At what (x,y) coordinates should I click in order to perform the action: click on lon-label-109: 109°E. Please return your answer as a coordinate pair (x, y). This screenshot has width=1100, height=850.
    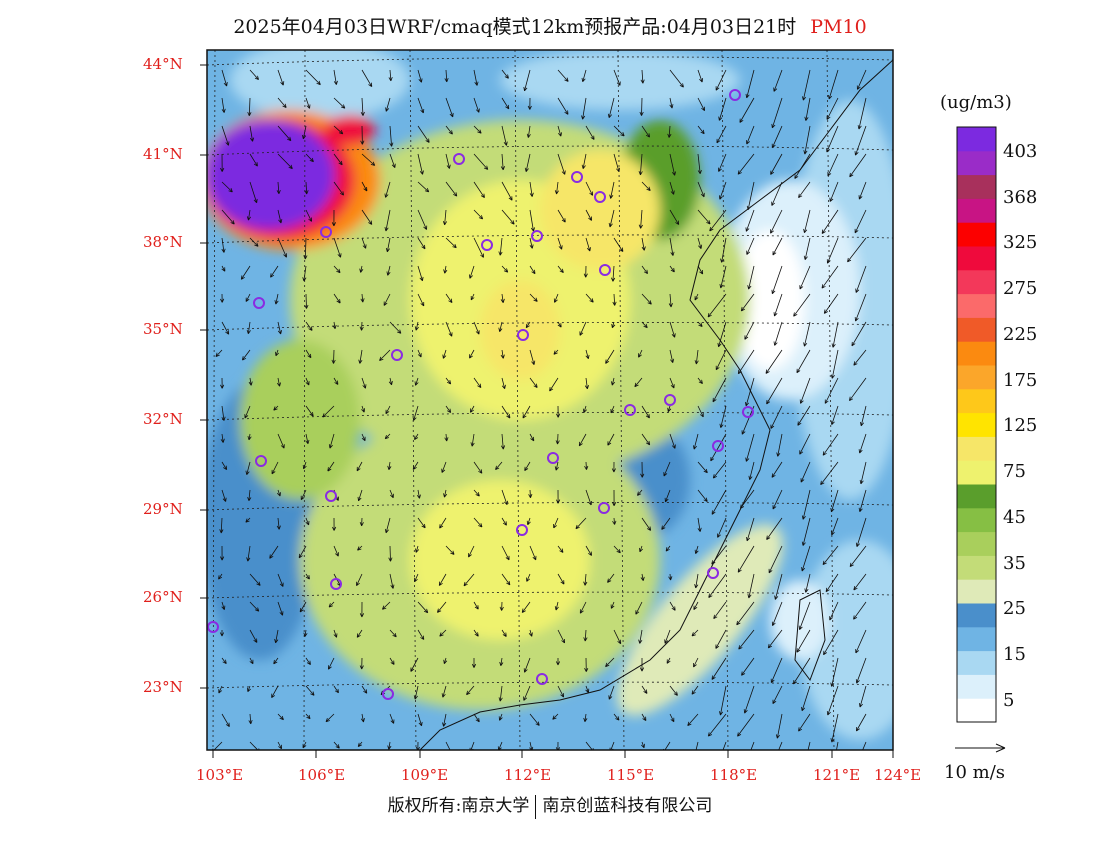
    Looking at the image, I should click on (425, 775).